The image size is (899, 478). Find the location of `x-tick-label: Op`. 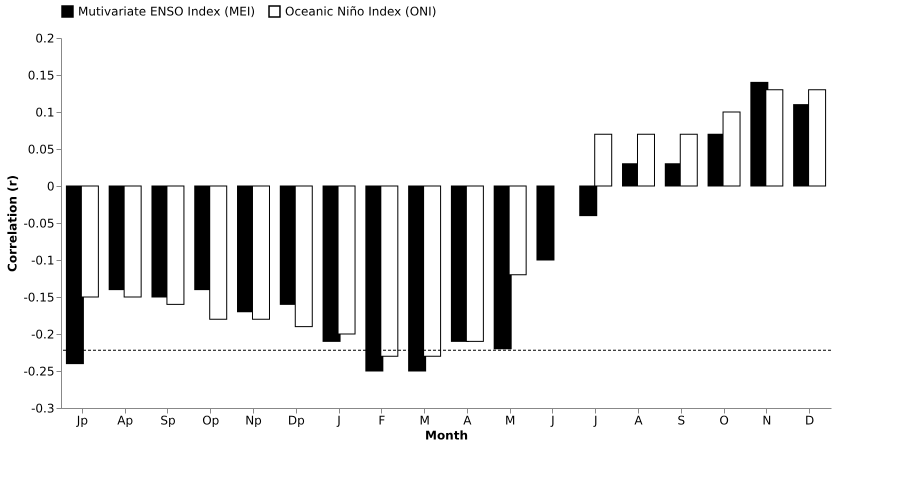

x-tick-label: Op is located at coordinates (211, 421).